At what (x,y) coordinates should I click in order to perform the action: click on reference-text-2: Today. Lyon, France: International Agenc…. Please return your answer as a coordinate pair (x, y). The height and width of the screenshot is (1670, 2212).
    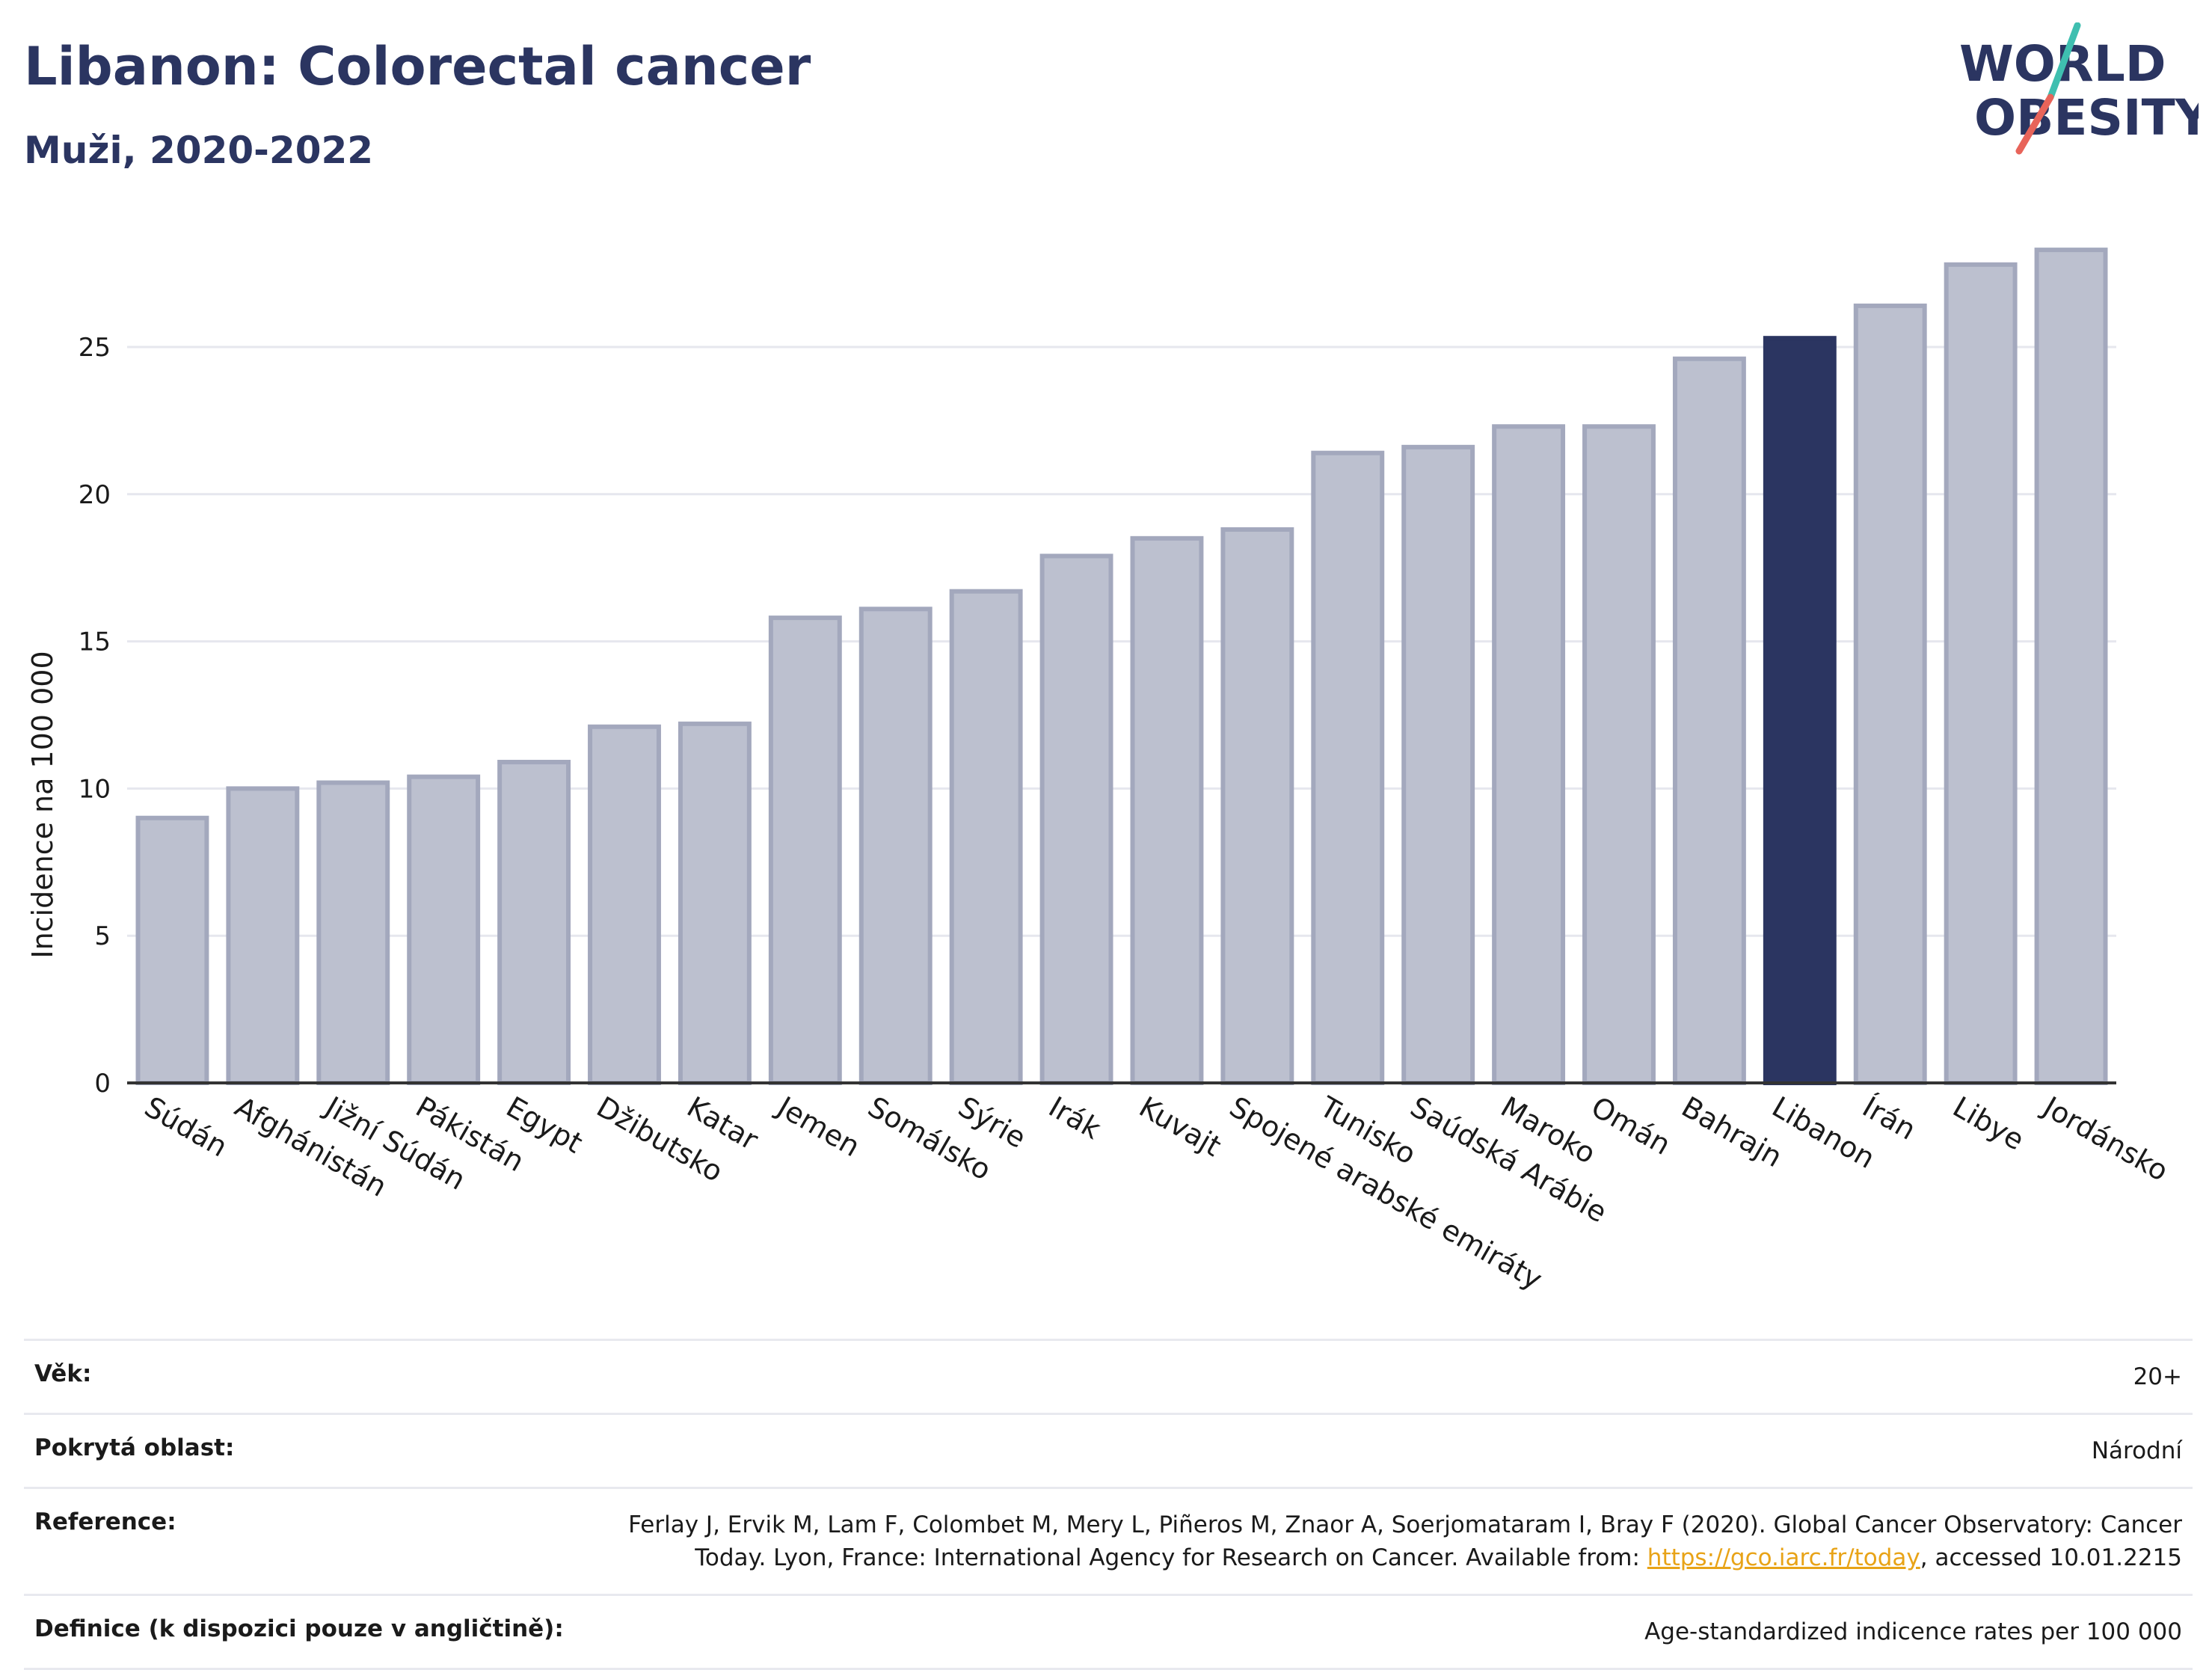
    Looking at the image, I should click on (1171, 1557).